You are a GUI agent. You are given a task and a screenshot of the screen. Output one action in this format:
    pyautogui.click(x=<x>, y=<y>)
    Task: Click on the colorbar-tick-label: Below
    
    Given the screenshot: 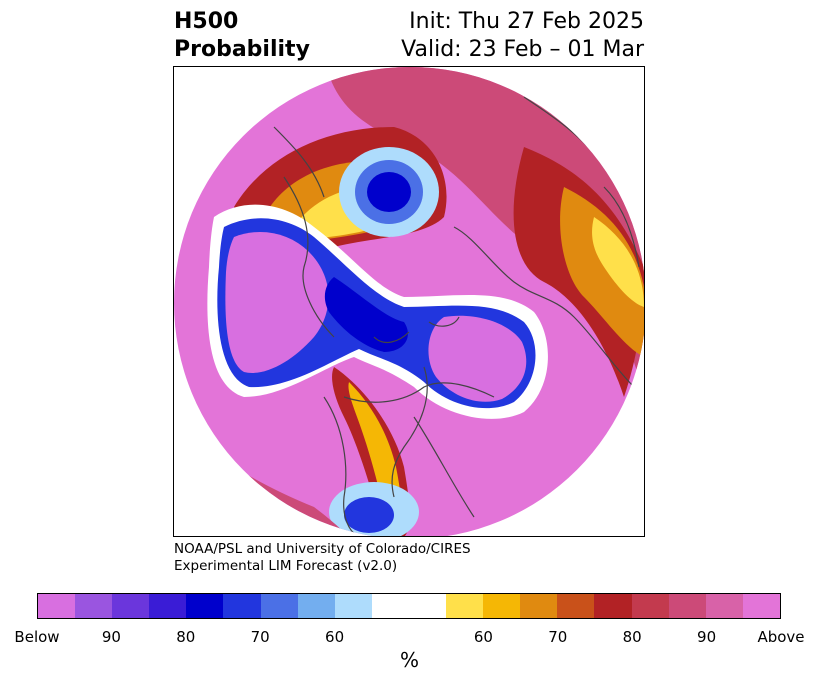 What is the action you would take?
    pyautogui.click(x=37, y=637)
    